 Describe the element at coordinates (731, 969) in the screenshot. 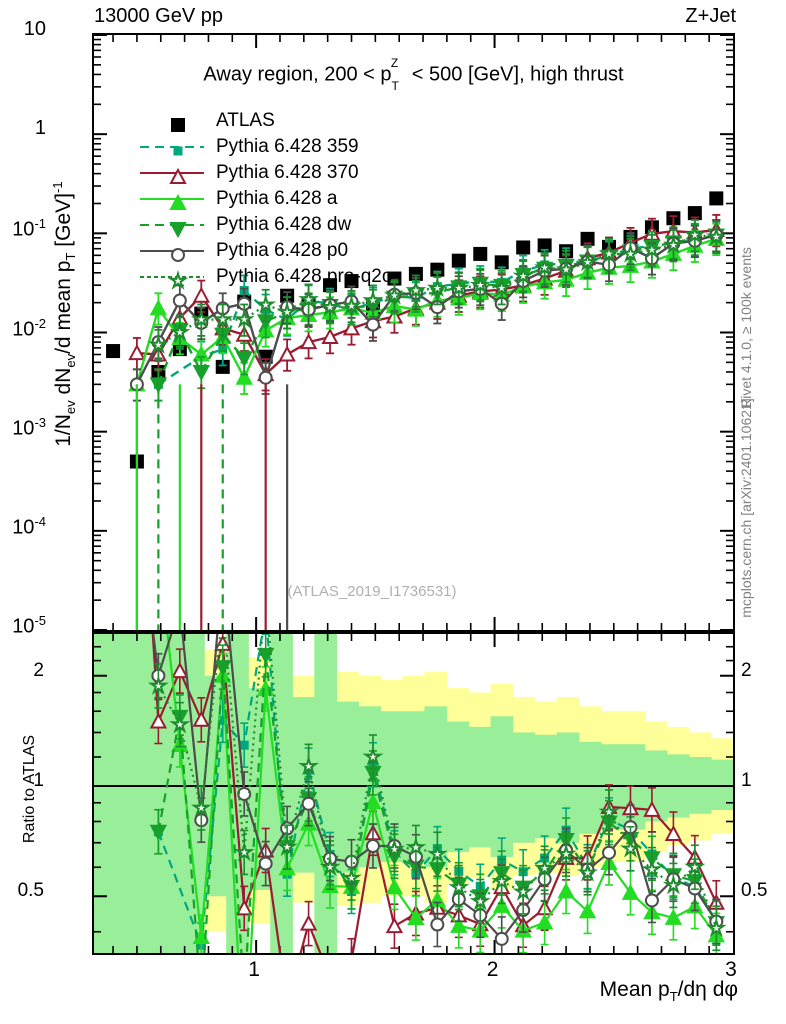

I see `x-tick-3: 3` at that location.